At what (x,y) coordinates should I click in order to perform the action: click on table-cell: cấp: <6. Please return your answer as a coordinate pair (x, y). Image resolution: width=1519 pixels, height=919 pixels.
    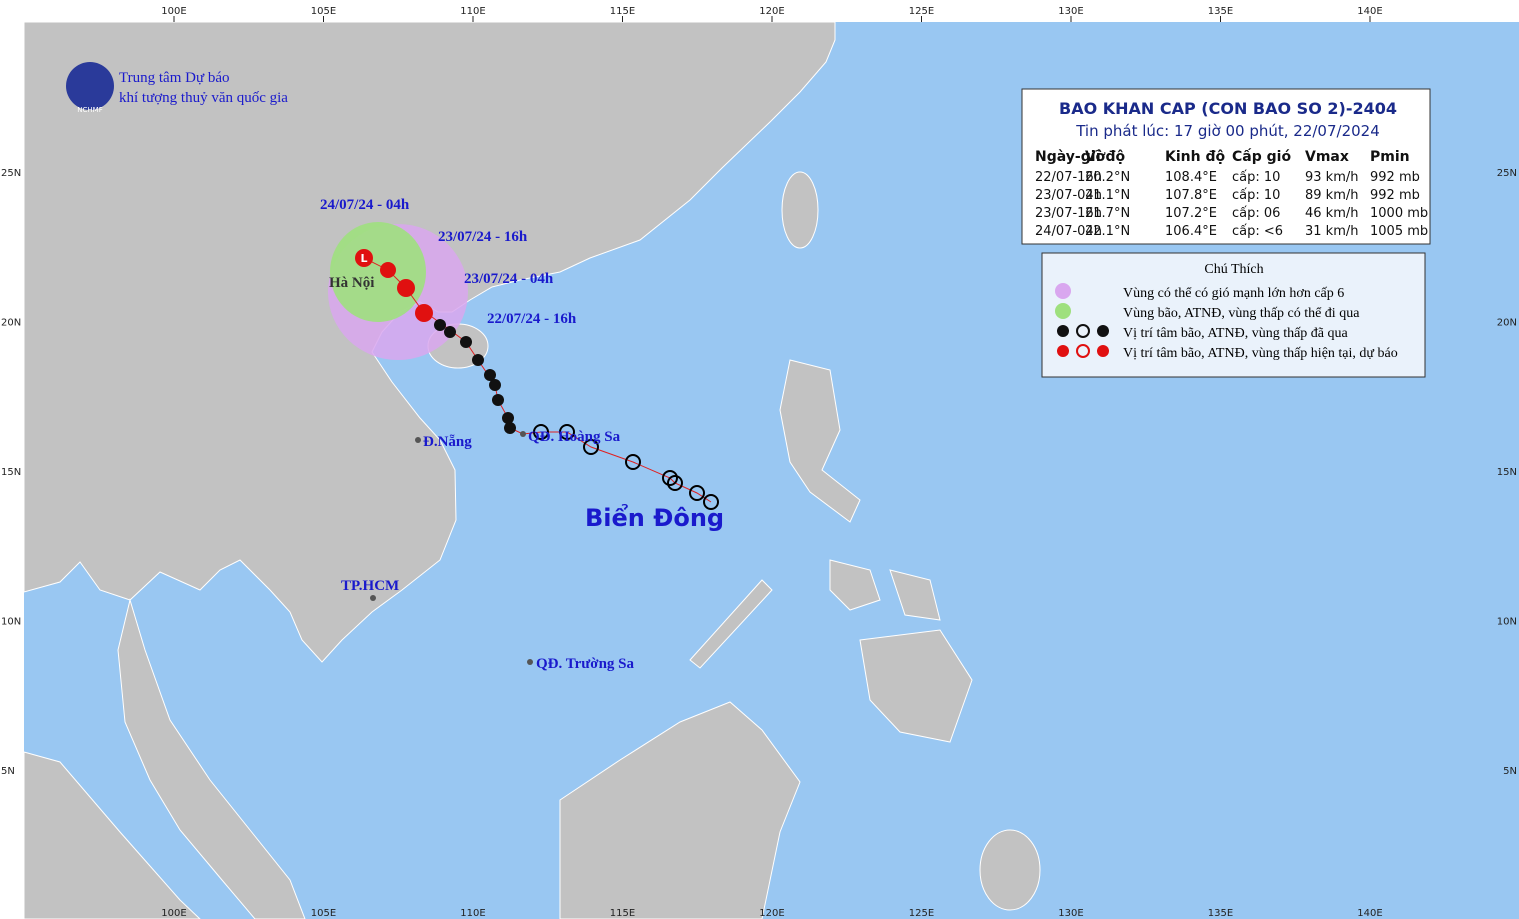
    Looking at the image, I should click on (1257, 231).